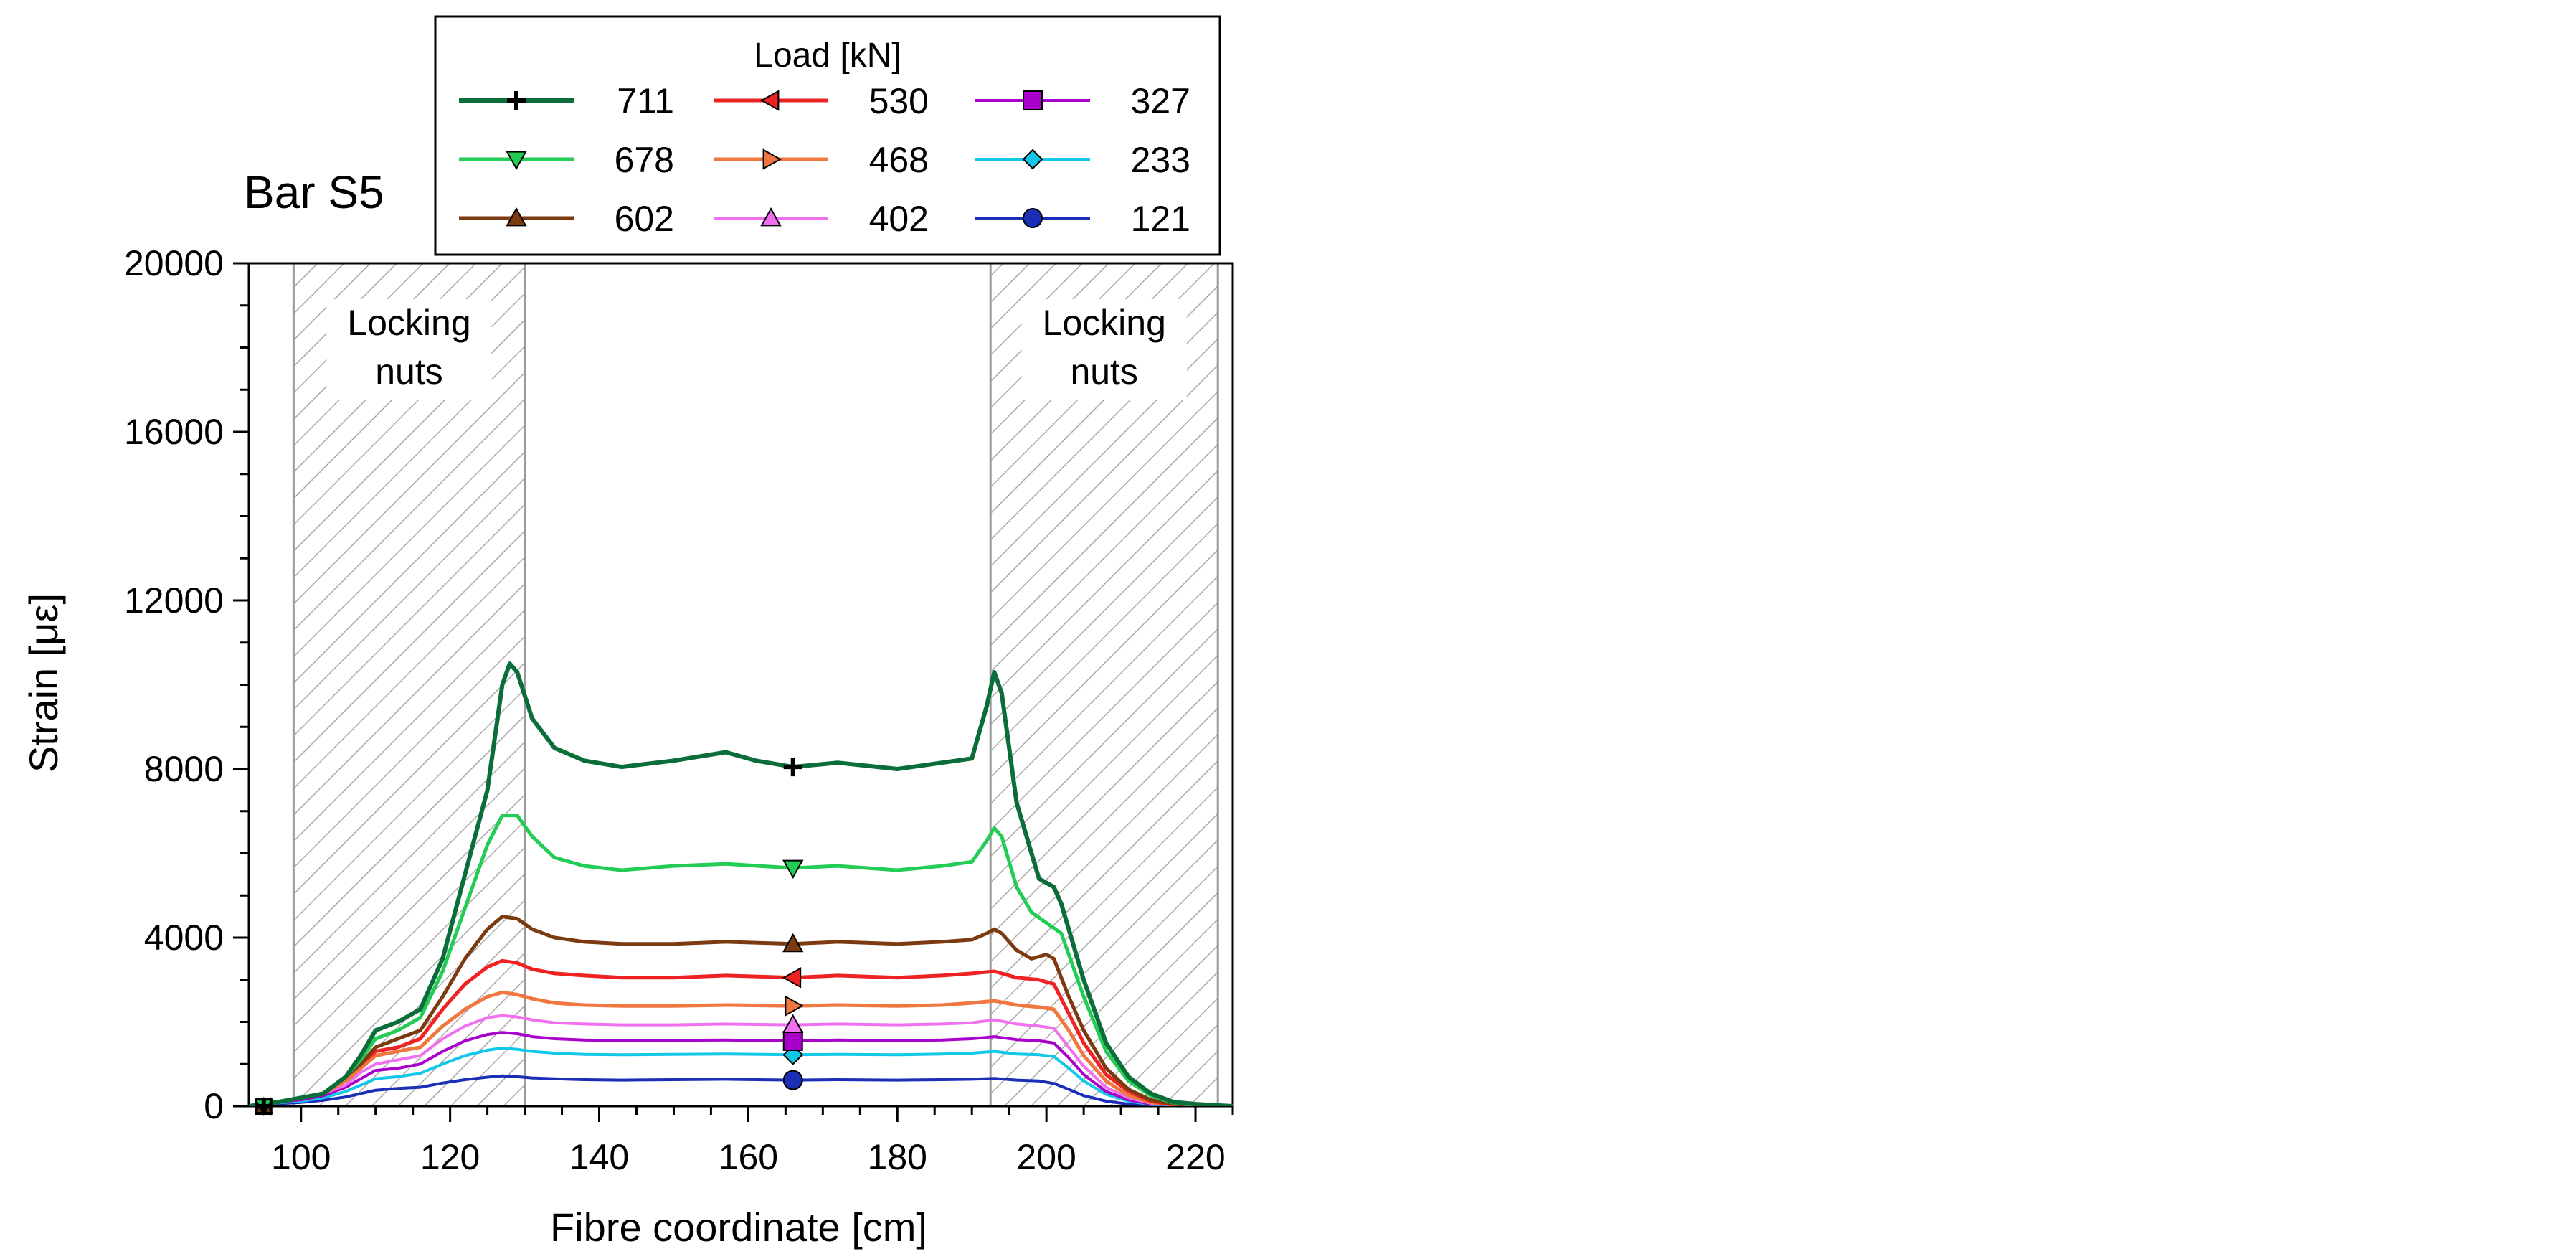 This screenshot has height=1259, width=2576. Describe the element at coordinates (301, 1157) in the screenshot. I see `x-tick-label: 100` at that location.